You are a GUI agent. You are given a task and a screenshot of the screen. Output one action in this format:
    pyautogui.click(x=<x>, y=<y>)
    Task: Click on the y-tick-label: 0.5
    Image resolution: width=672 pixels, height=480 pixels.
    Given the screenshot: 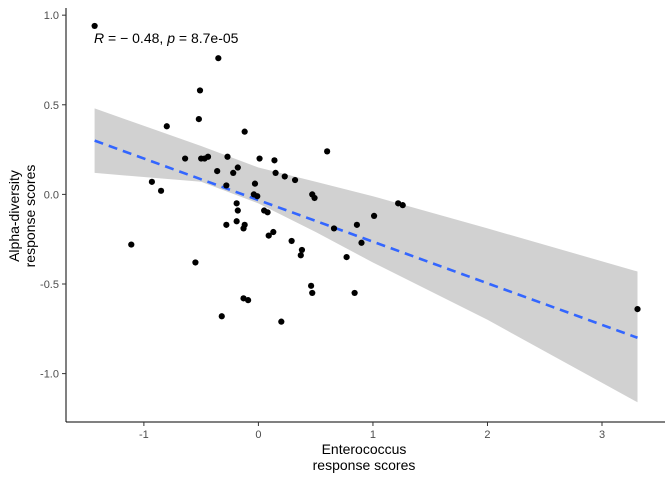 What is the action you would take?
    pyautogui.click(x=51, y=106)
    